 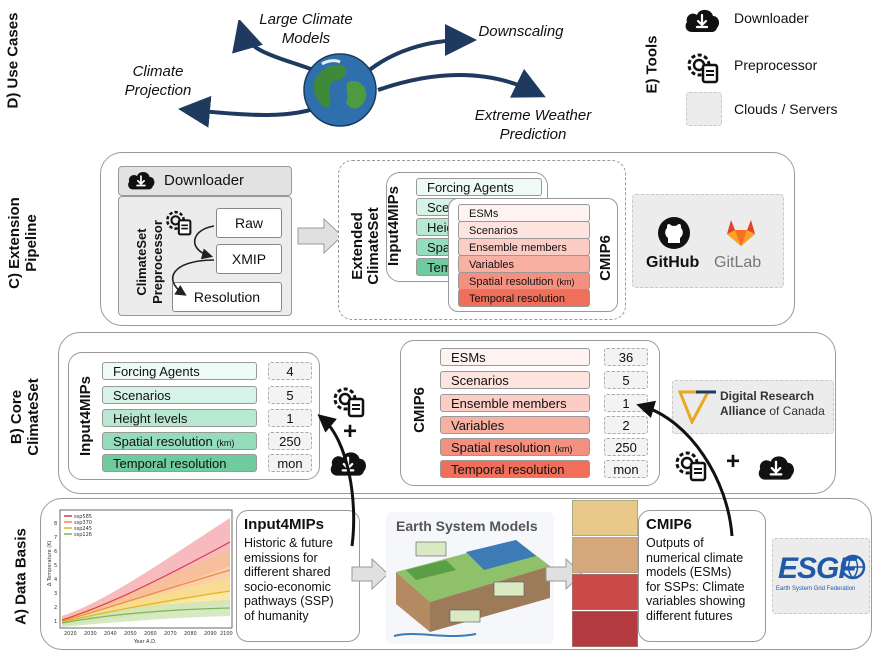 I want to click on esm-title: Earth System Models, so click(x=467, y=526).